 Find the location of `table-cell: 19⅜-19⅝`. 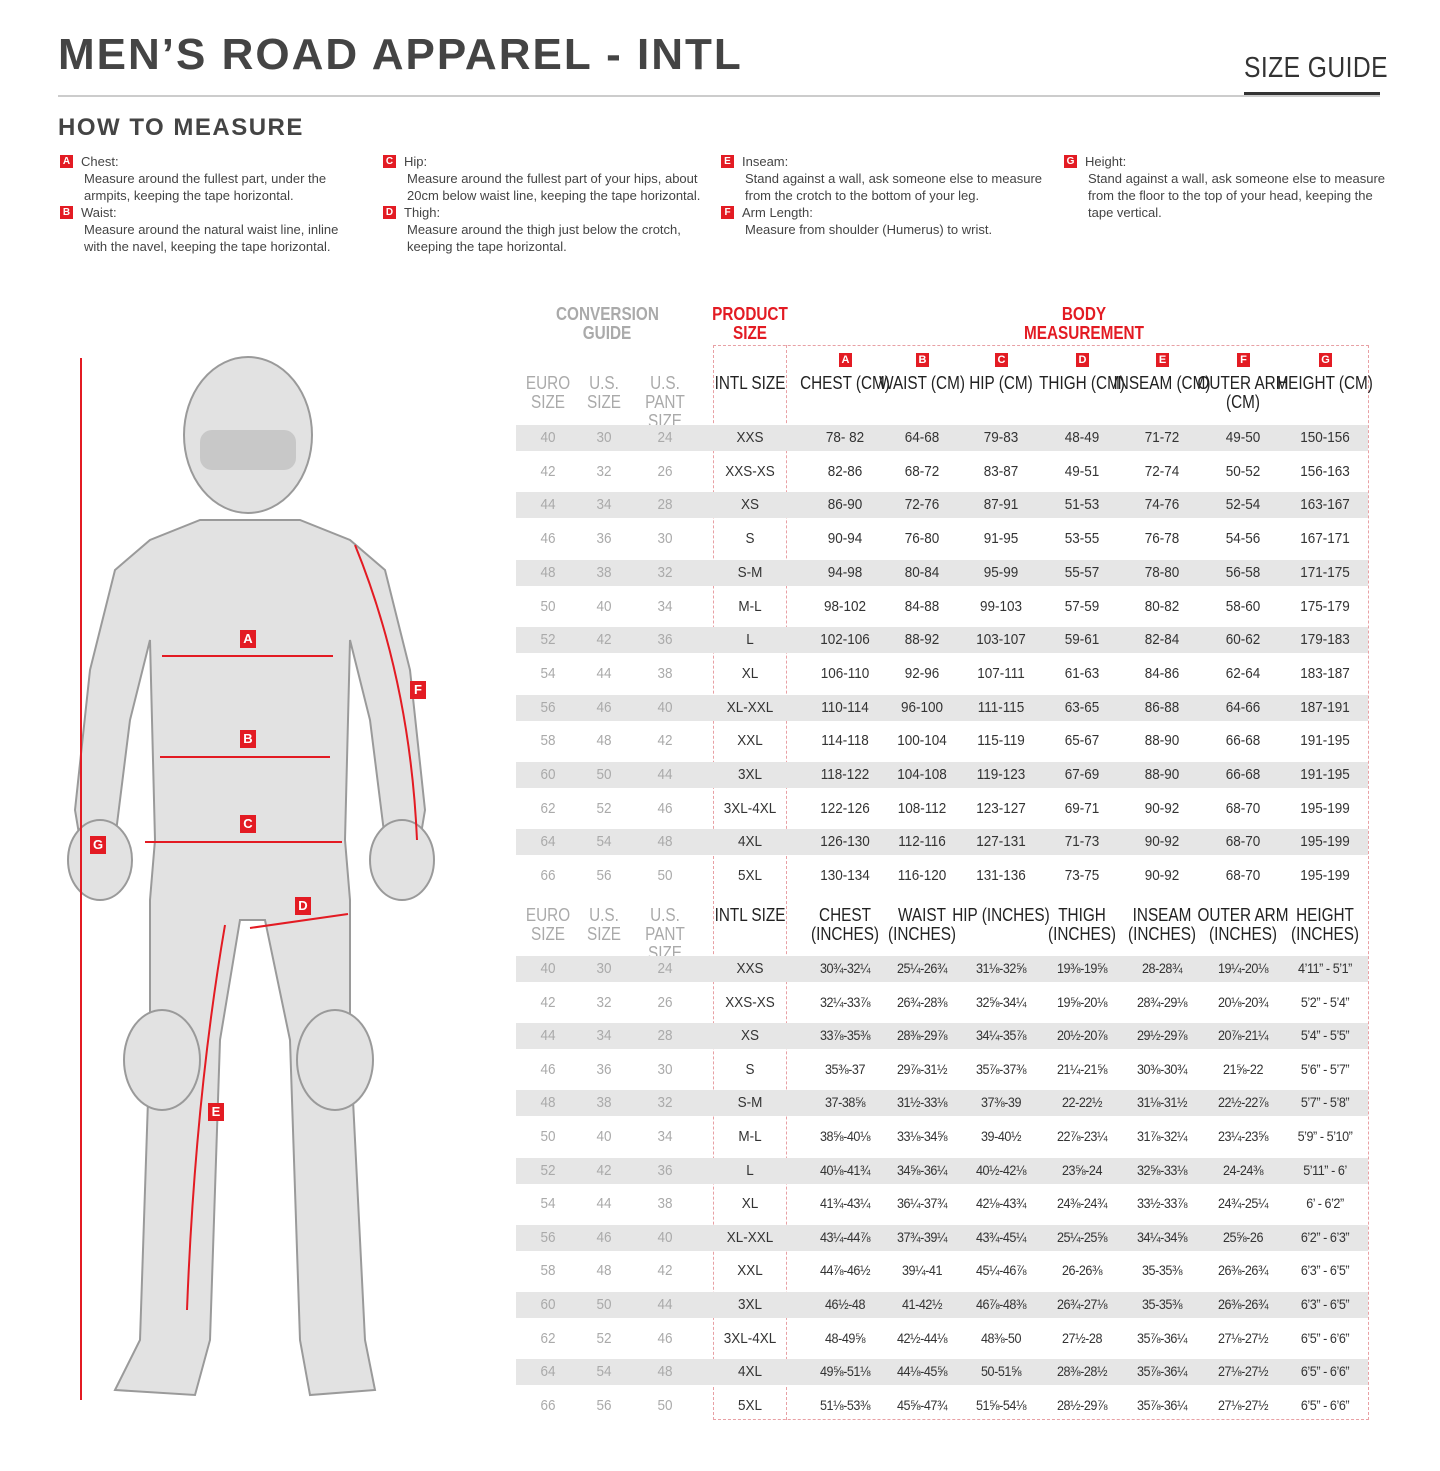

table-cell: 19⅜-19⅝ is located at coordinates (1082, 968).